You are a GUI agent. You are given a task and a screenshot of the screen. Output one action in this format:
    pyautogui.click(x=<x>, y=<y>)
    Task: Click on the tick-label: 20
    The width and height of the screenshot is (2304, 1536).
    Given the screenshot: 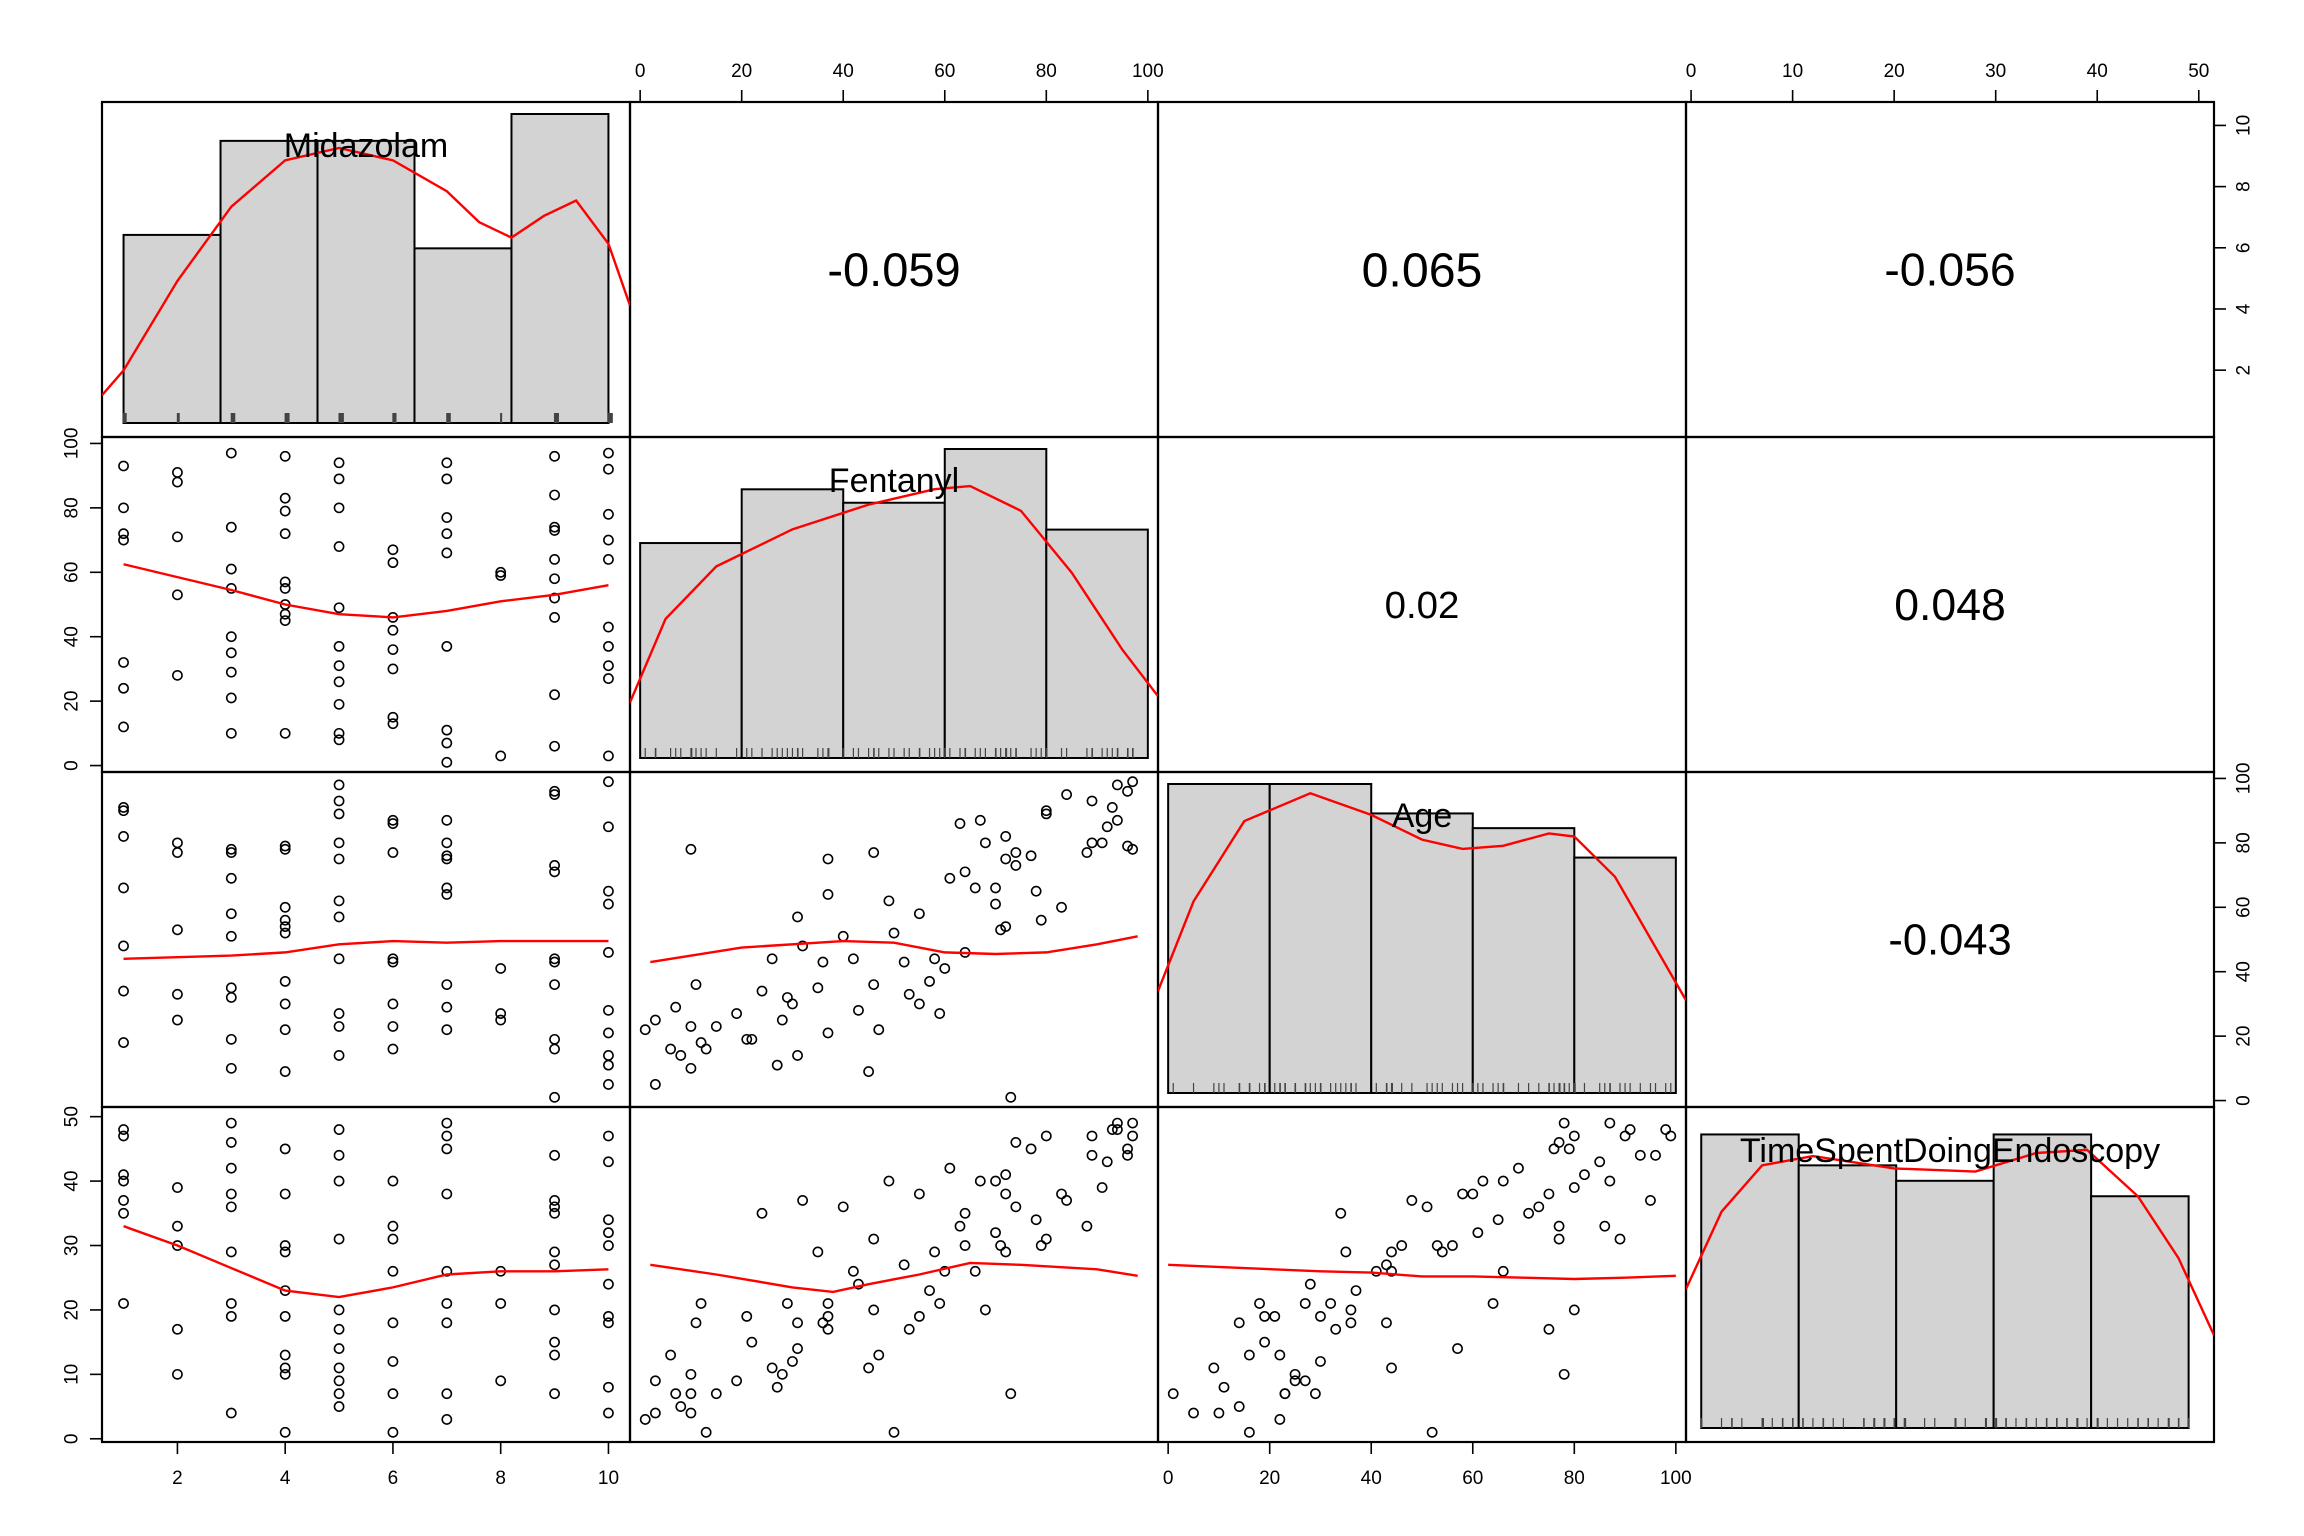 What is the action you would take?
    pyautogui.click(x=72, y=701)
    